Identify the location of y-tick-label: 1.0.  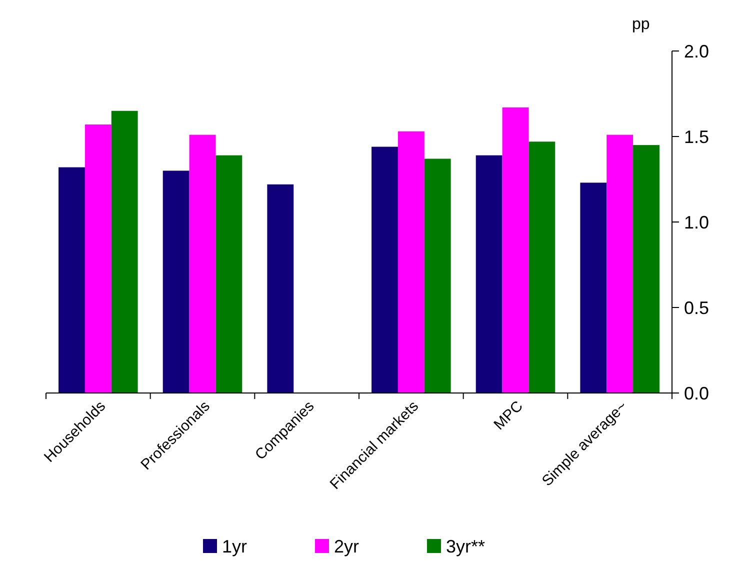
(697, 222).